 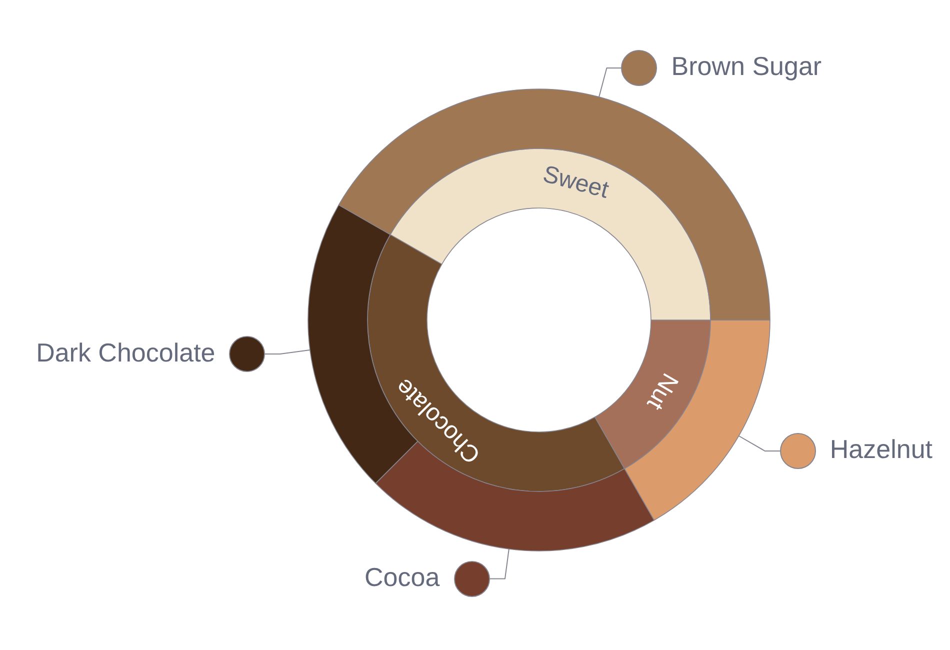 What do you see at coordinates (402, 577) in the screenshot?
I see `slice-label: Cocoa` at bounding box center [402, 577].